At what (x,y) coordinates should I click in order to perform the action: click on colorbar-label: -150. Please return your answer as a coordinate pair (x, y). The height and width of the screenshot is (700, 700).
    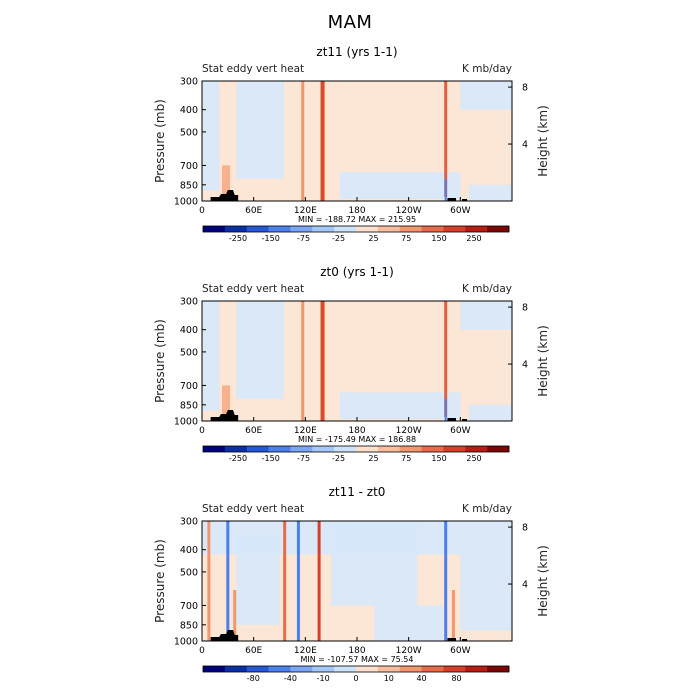
    Looking at the image, I should click on (271, 238).